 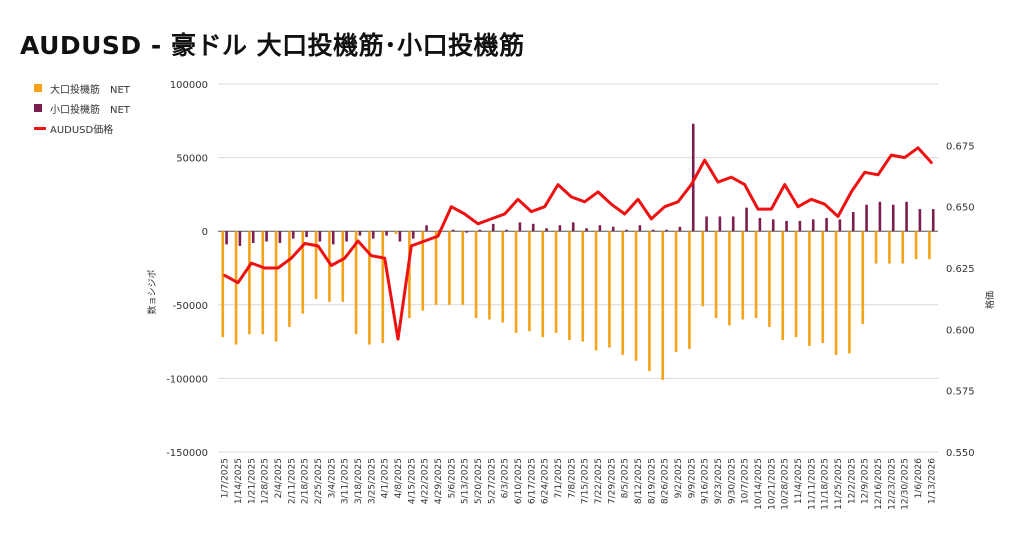 What do you see at coordinates (960, 146) in the screenshot?
I see `y-tick-label-right: 0.675` at bounding box center [960, 146].